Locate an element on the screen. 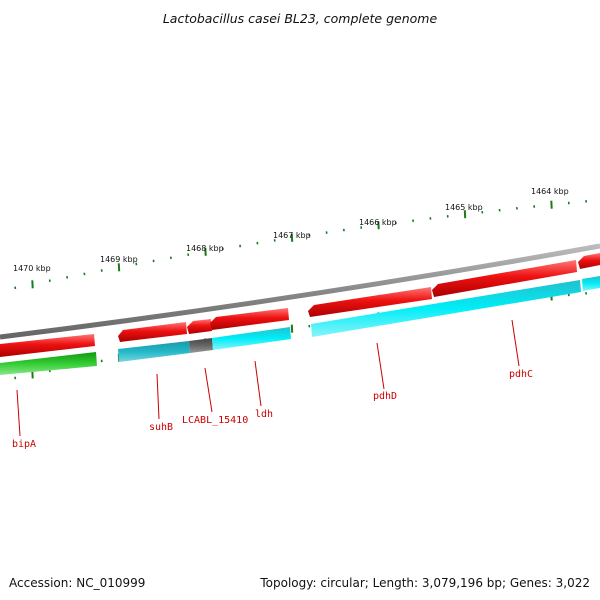  gene-suhB-reverse is located at coordinates (154, 351).